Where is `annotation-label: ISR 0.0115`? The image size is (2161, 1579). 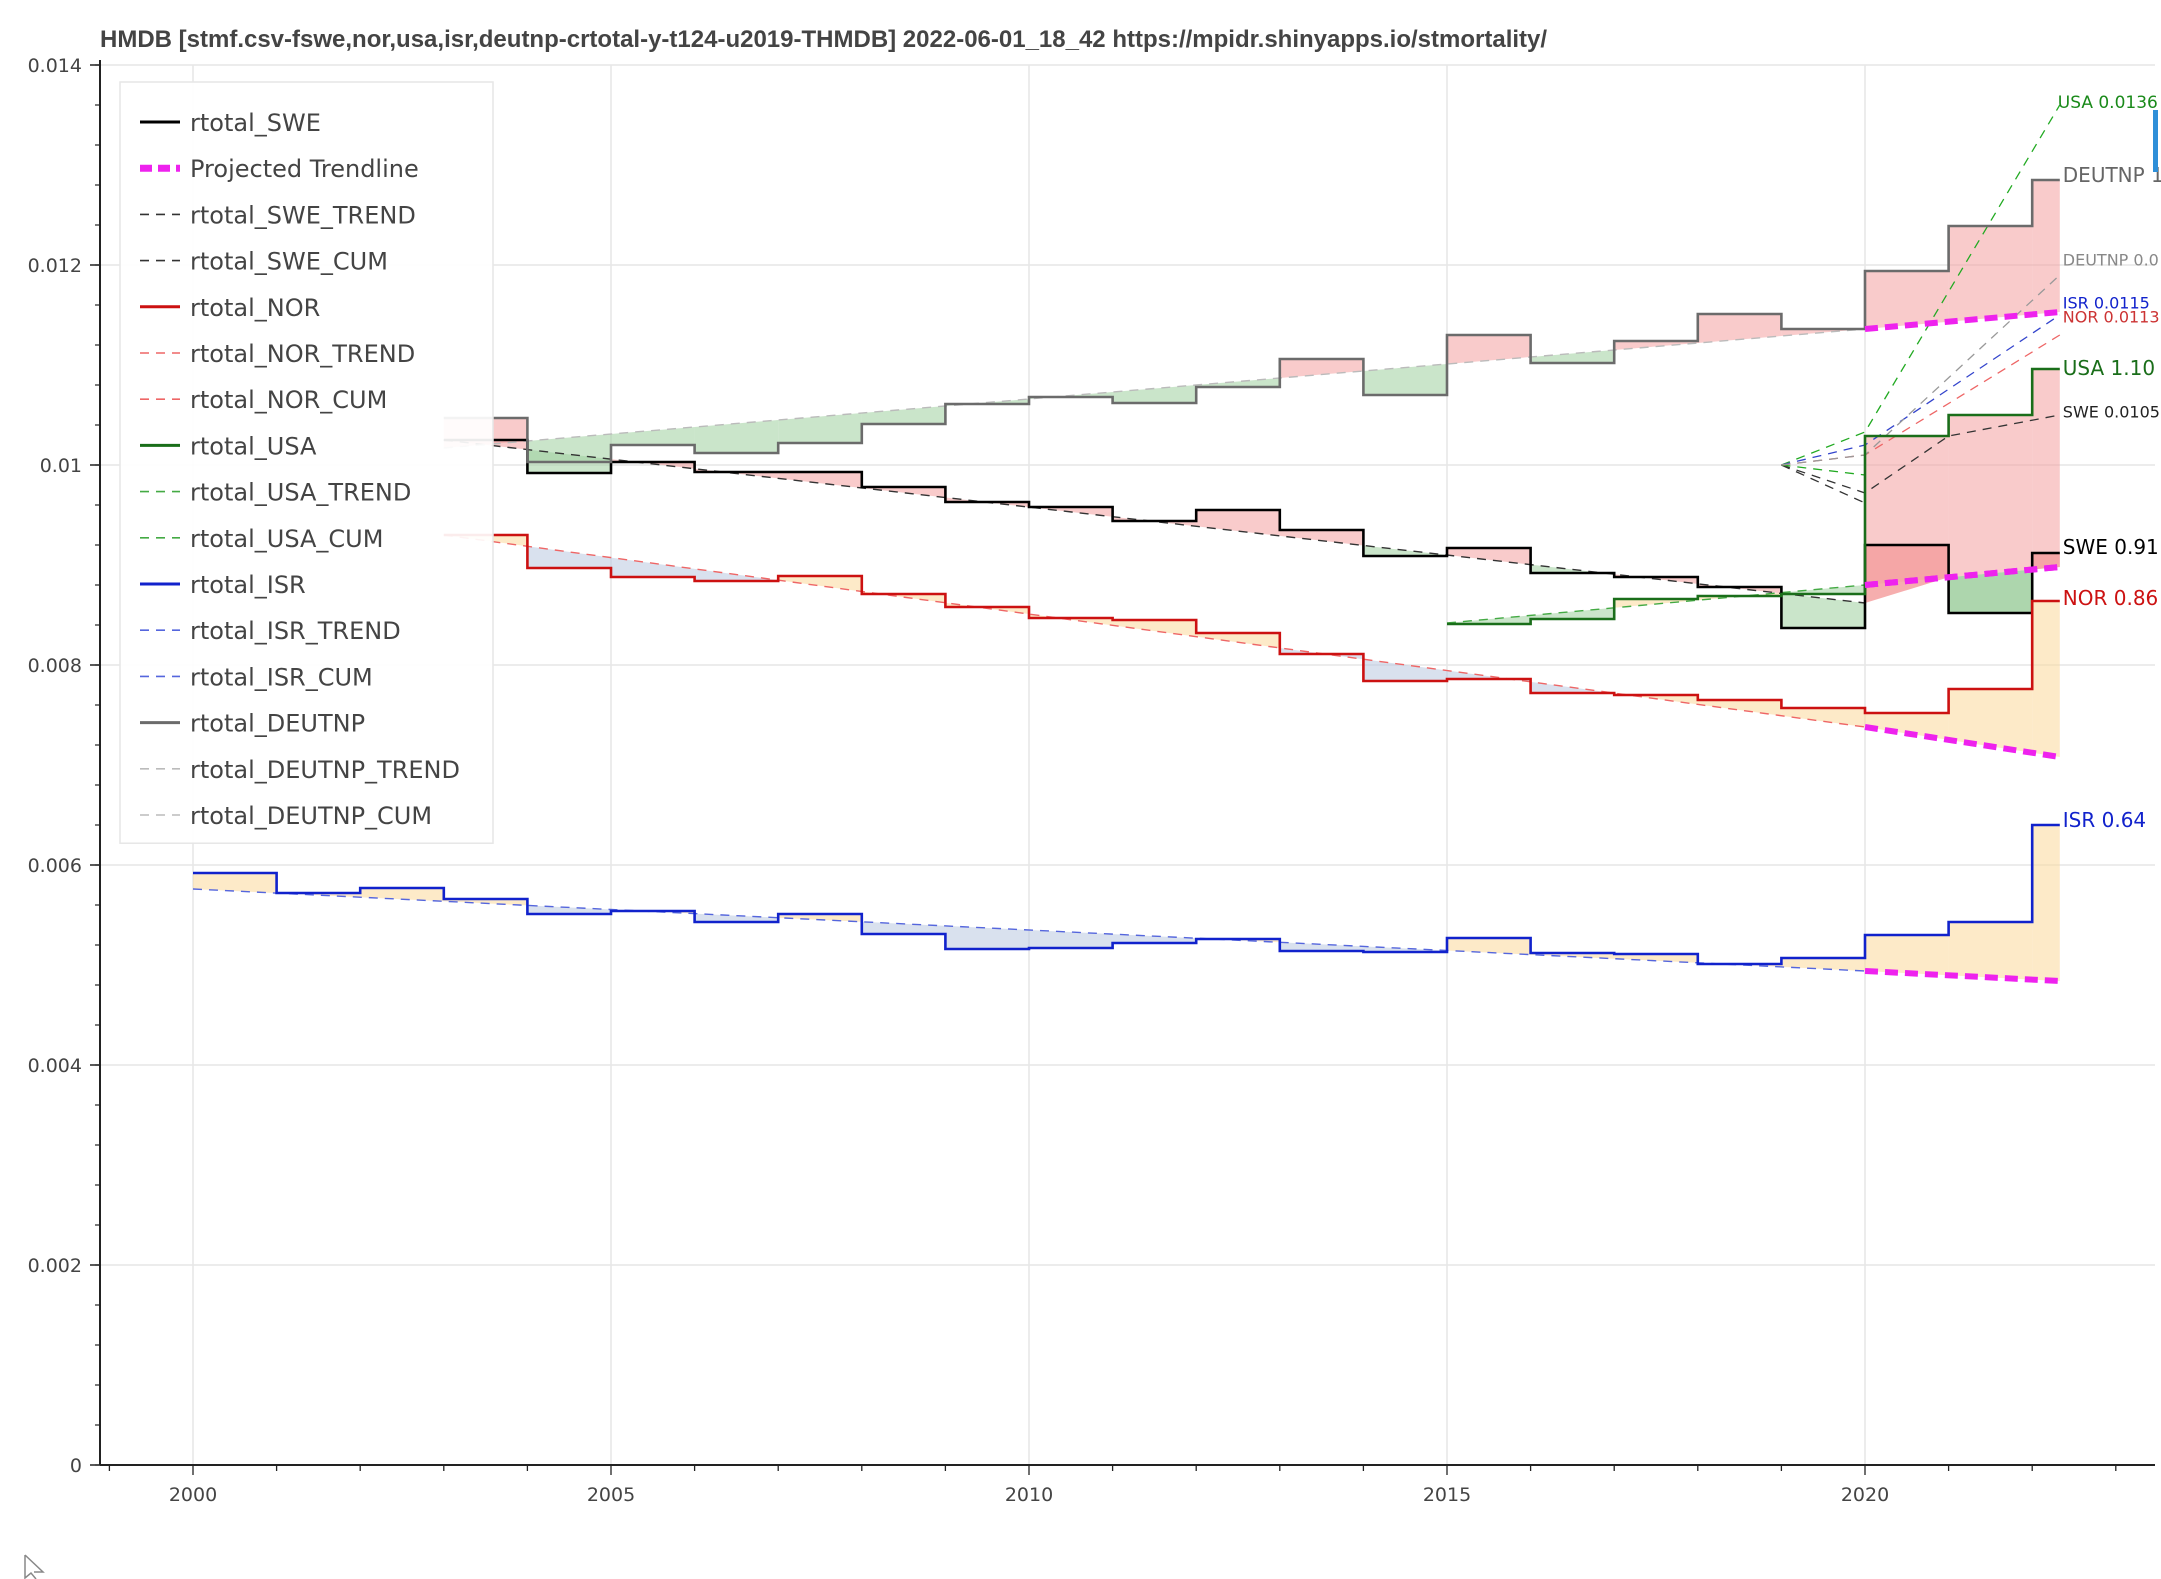 annotation-label: ISR 0.0115 is located at coordinates (2106, 303).